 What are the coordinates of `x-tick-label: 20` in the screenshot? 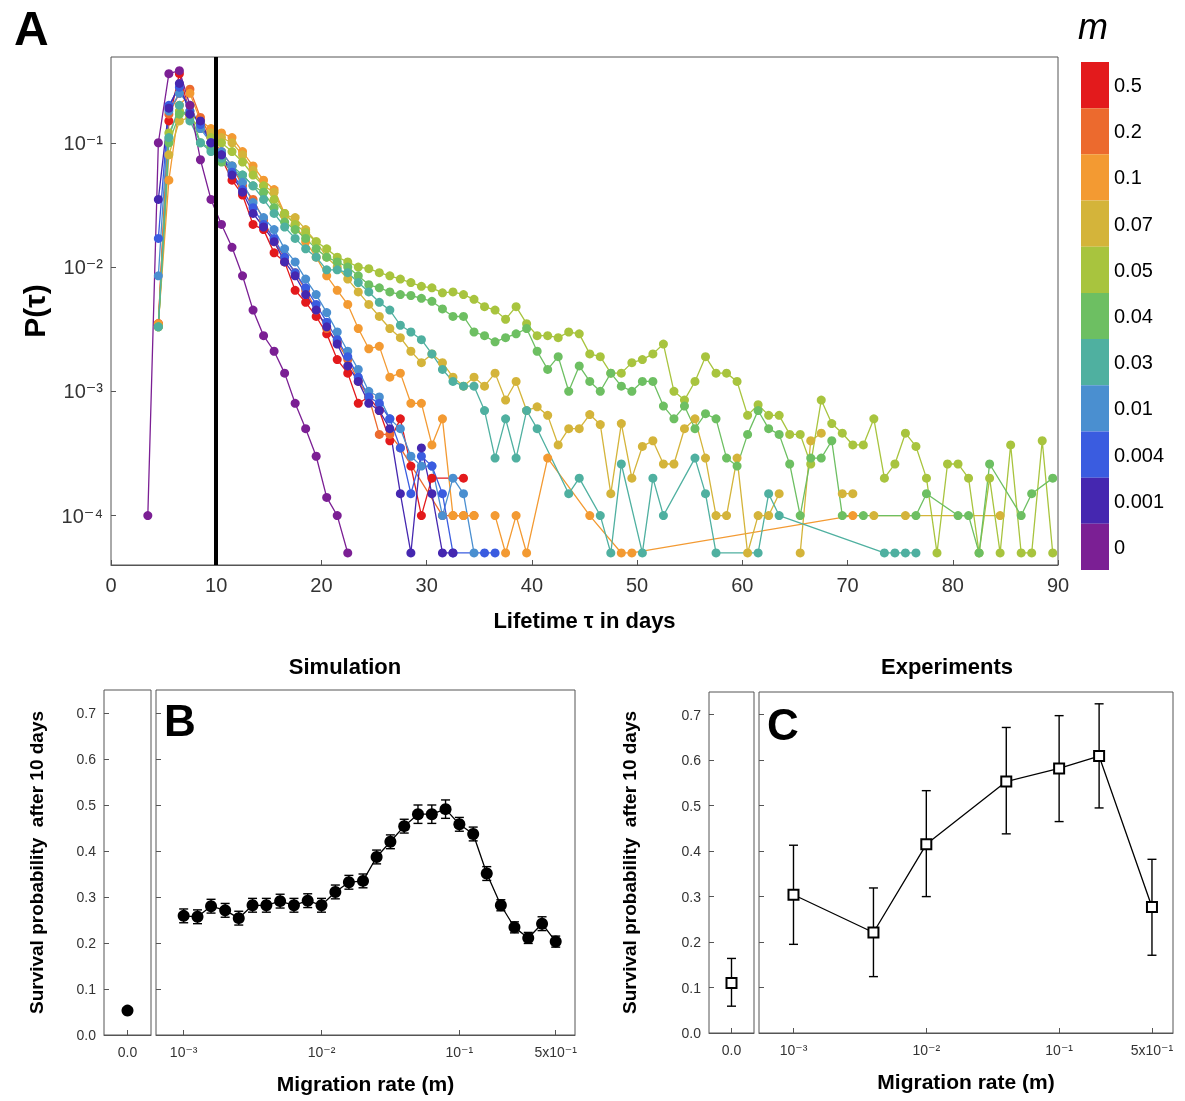 It's located at (321, 585).